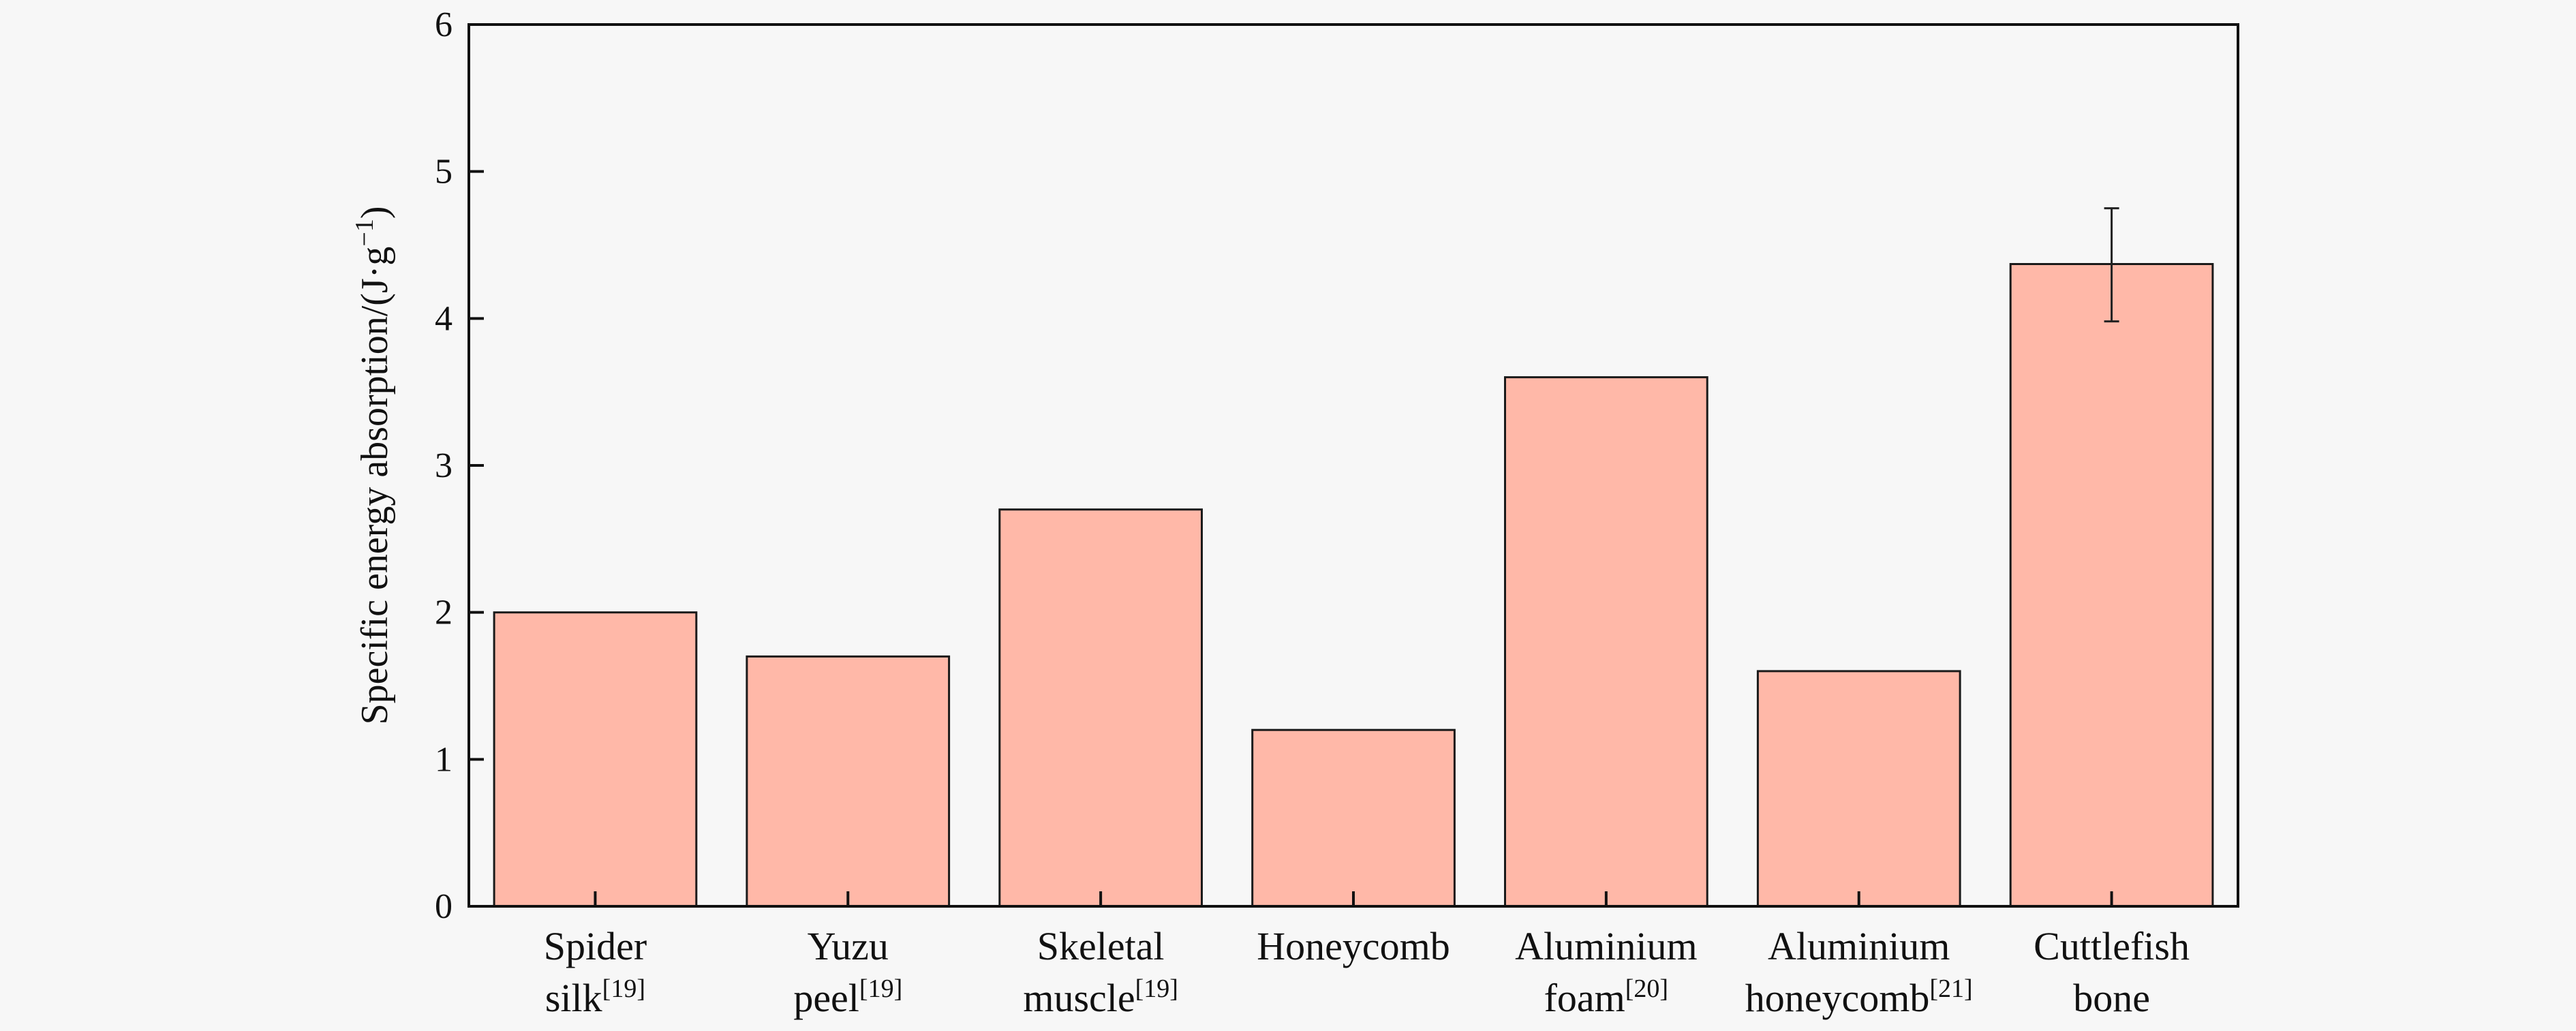 This screenshot has width=2576, height=1031. I want to click on x-tick-label: Yuzu peel[19], so click(848, 972).